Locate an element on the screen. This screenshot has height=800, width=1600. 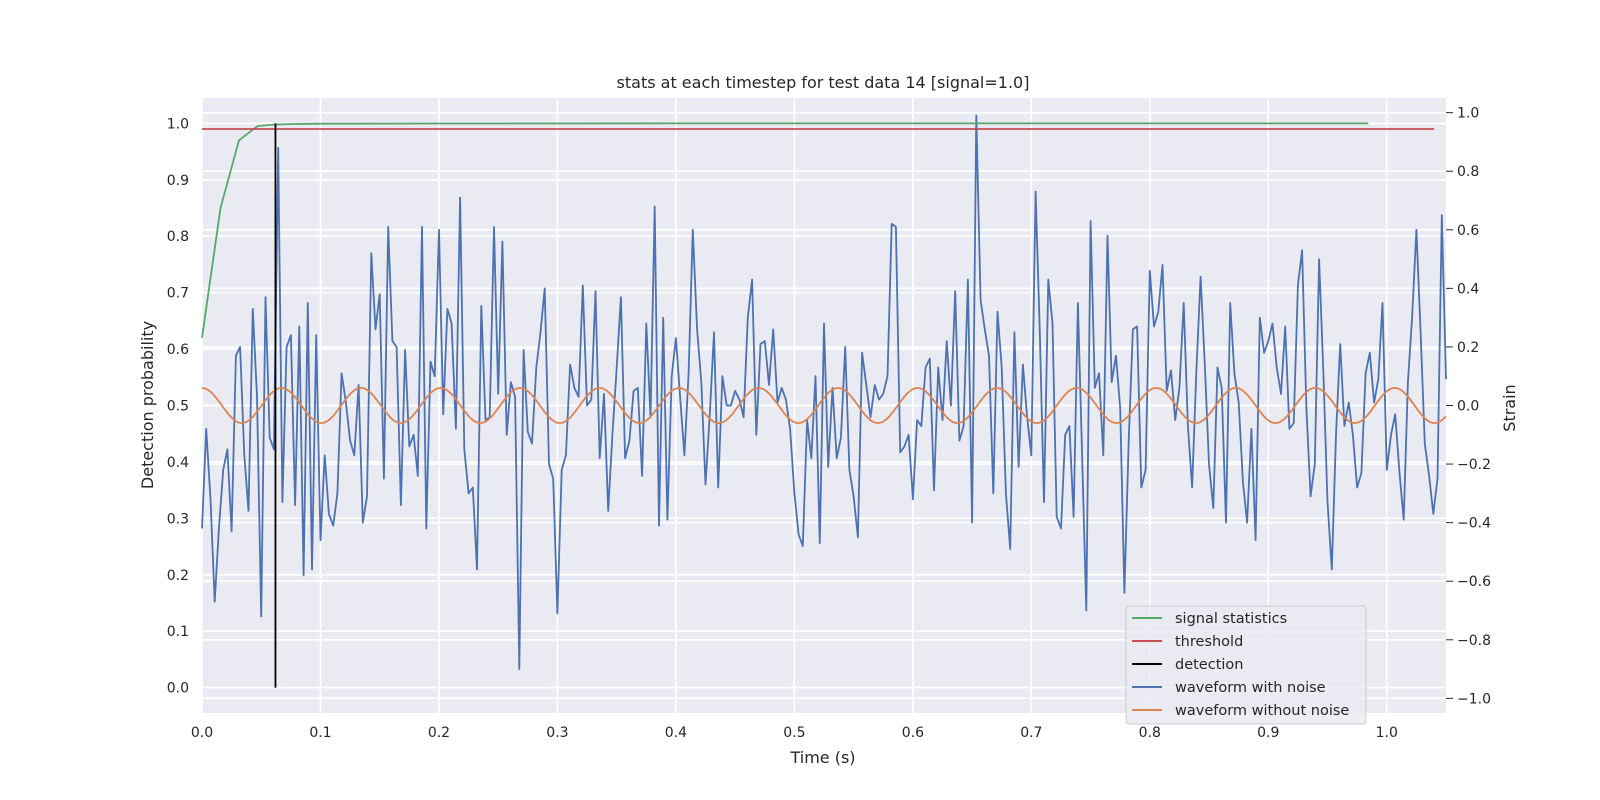
right-tick-label: 0.0 is located at coordinates (1468, 407).